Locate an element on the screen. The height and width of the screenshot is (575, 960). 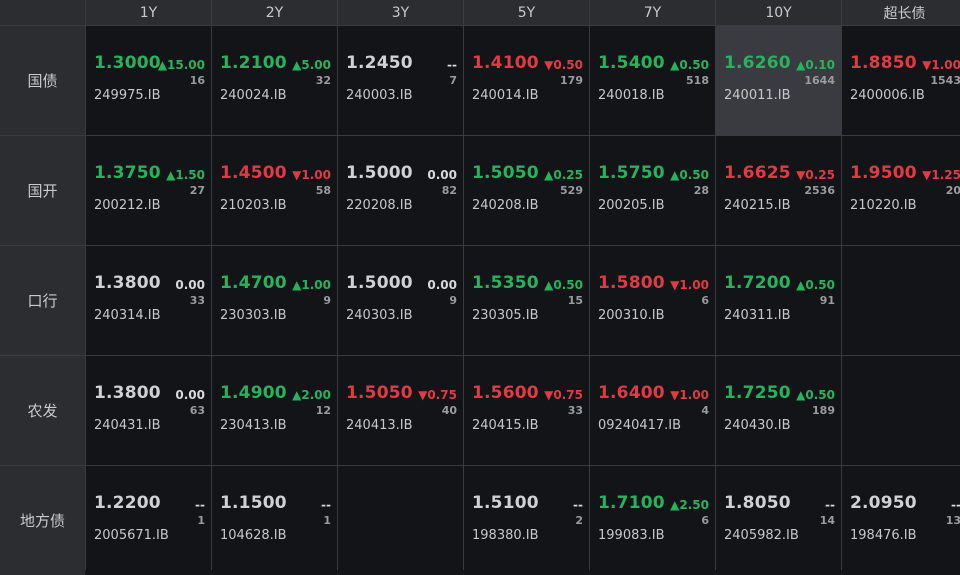
quote-volume: 28 is located at coordinates (701, 190).